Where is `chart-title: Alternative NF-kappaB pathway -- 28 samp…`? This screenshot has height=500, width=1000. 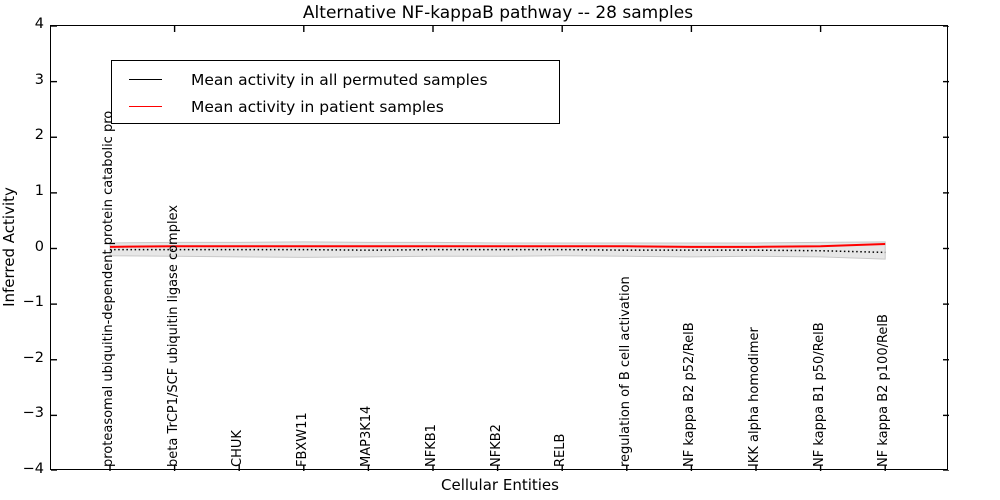
chart-title: Alternative NF-kappaB pathway -- 28 samp… is located at coordinates (498, 13).